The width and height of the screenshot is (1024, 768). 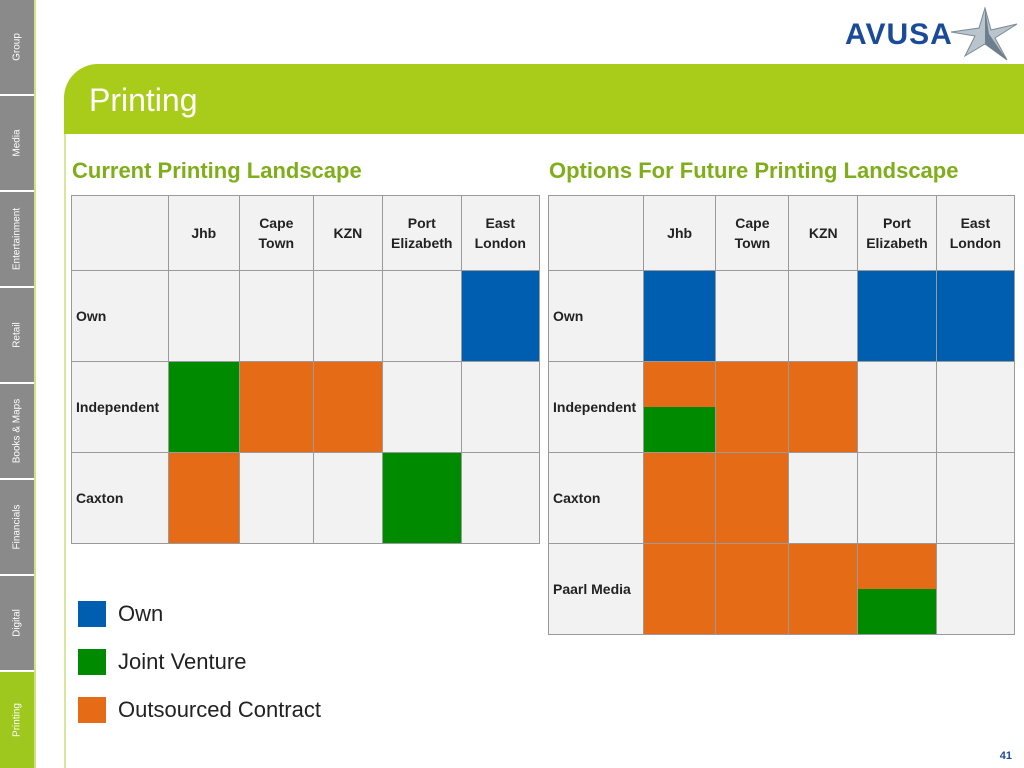 I want to click on nav-tab-label: Printing, so click(x=17, y=720).